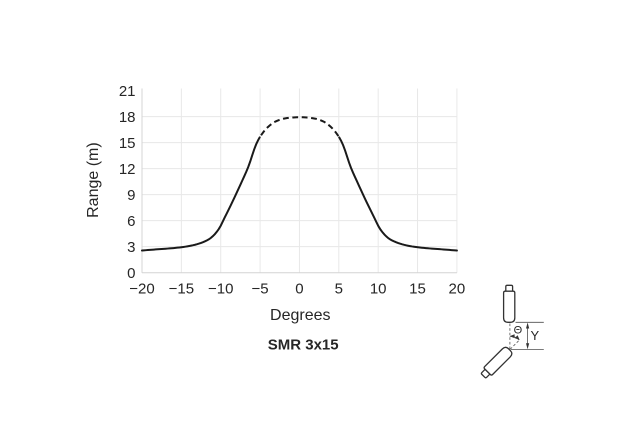 This screenshot has width=631, height=444. What do you see at coordinates (303, 345) in the screenshot?
I see `svg-text: SMR 3x15` at bounding box center [303, 345].